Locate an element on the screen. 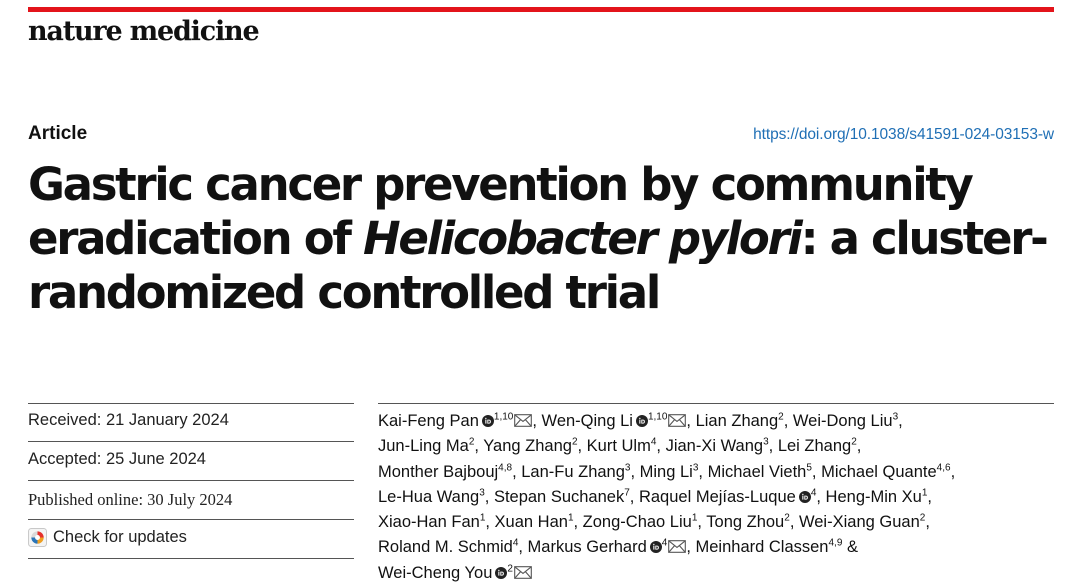 Image resolution: width=1080 pixels, height=587 pixels. author-name: Xuan Han is located at coordinates (531, 522).